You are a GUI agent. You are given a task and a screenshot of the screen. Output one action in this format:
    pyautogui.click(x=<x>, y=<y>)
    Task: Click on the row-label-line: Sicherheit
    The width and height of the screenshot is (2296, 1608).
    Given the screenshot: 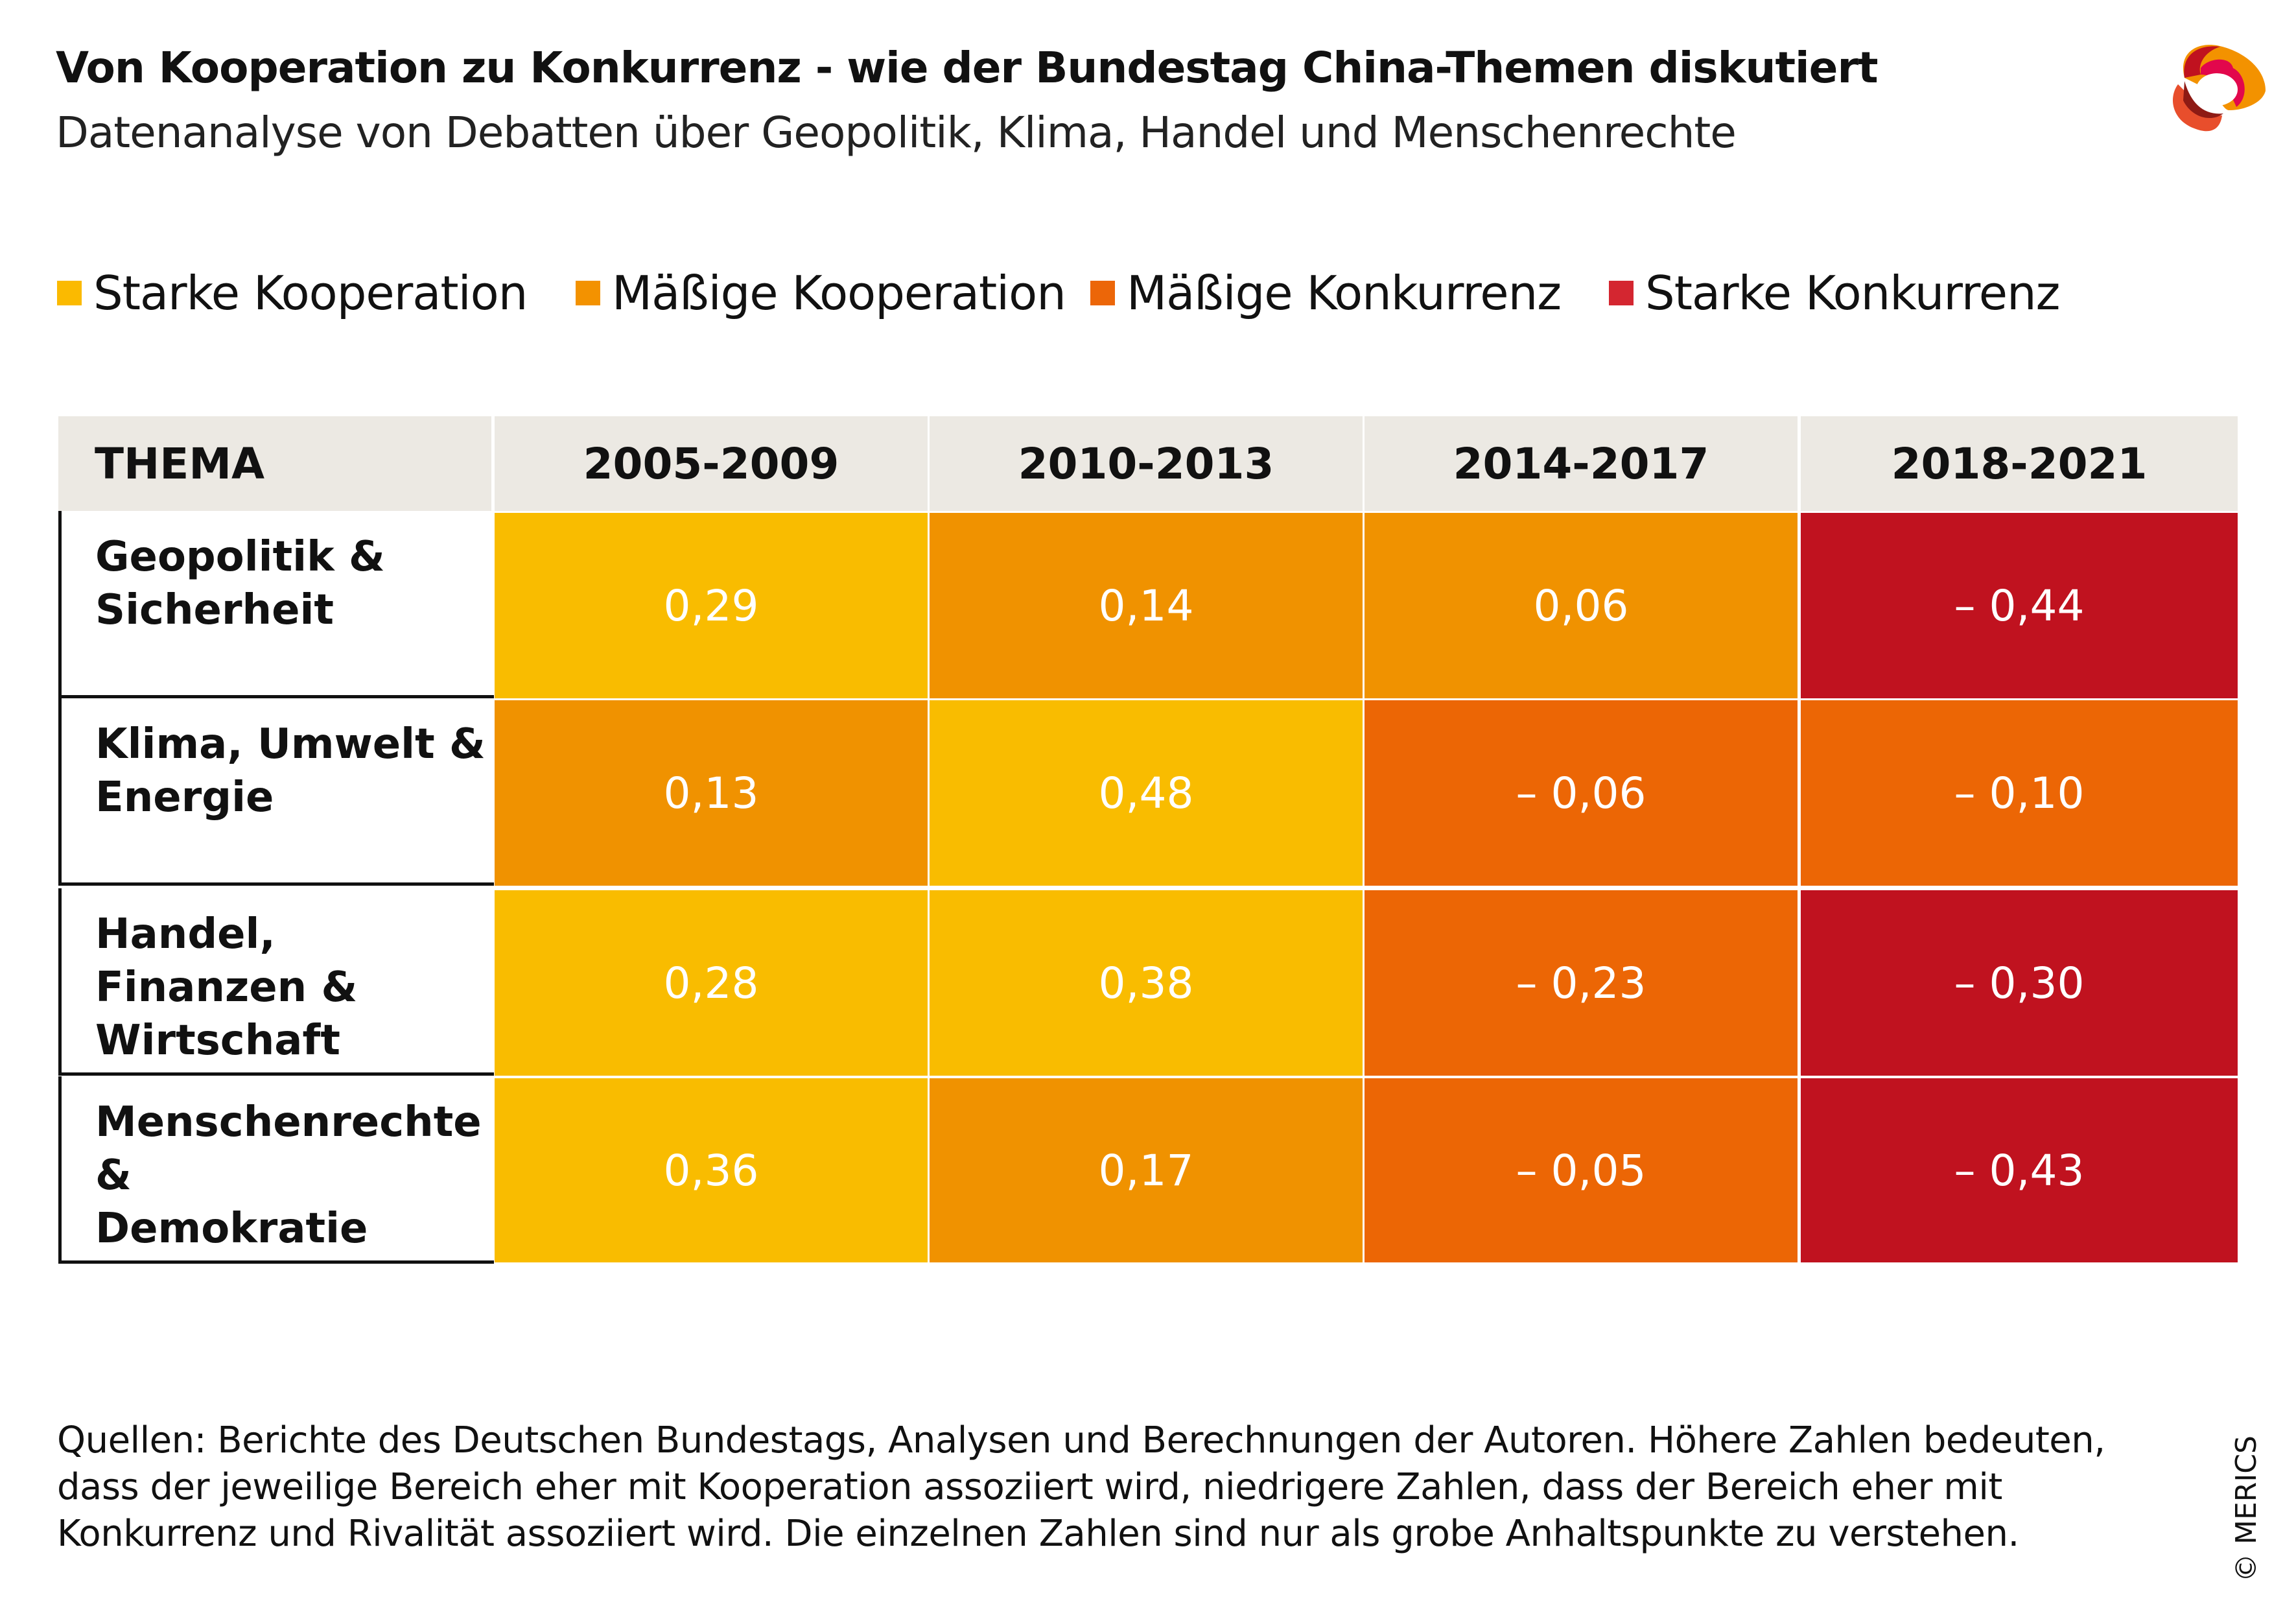 What is the action you would take?
    pyautogui.click(x=215, y=610)
    